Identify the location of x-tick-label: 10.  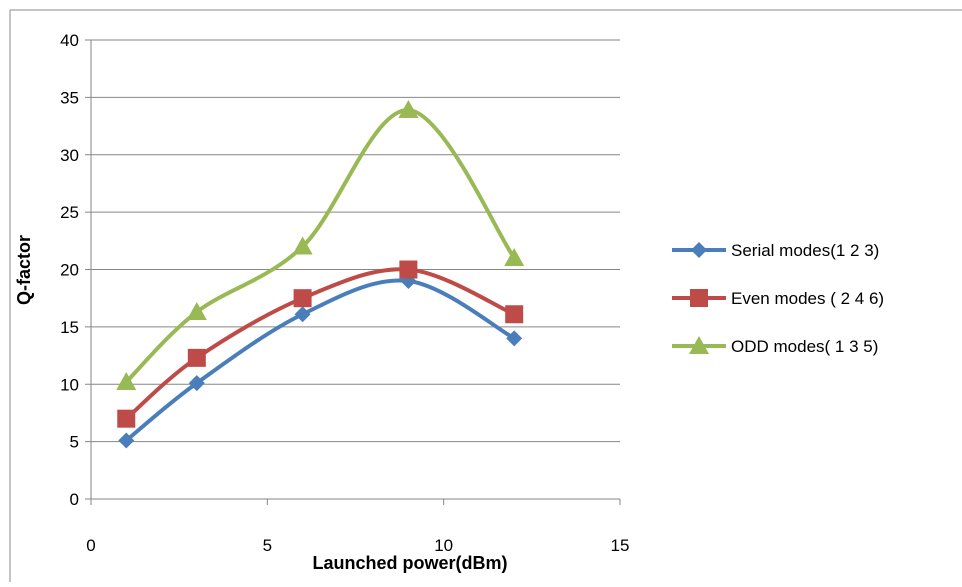
(443, 545).